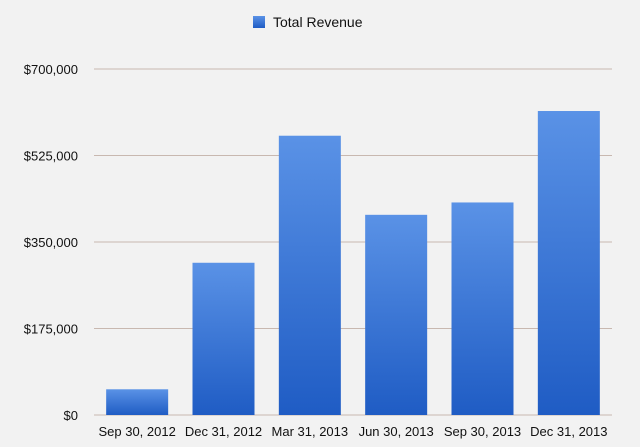 The image size is (640, 447). What do you see at coordinates (568, 431) in the screenshot?
I see `x-tick-label: Dec 31, 2013` at bounding box center [568, 431].